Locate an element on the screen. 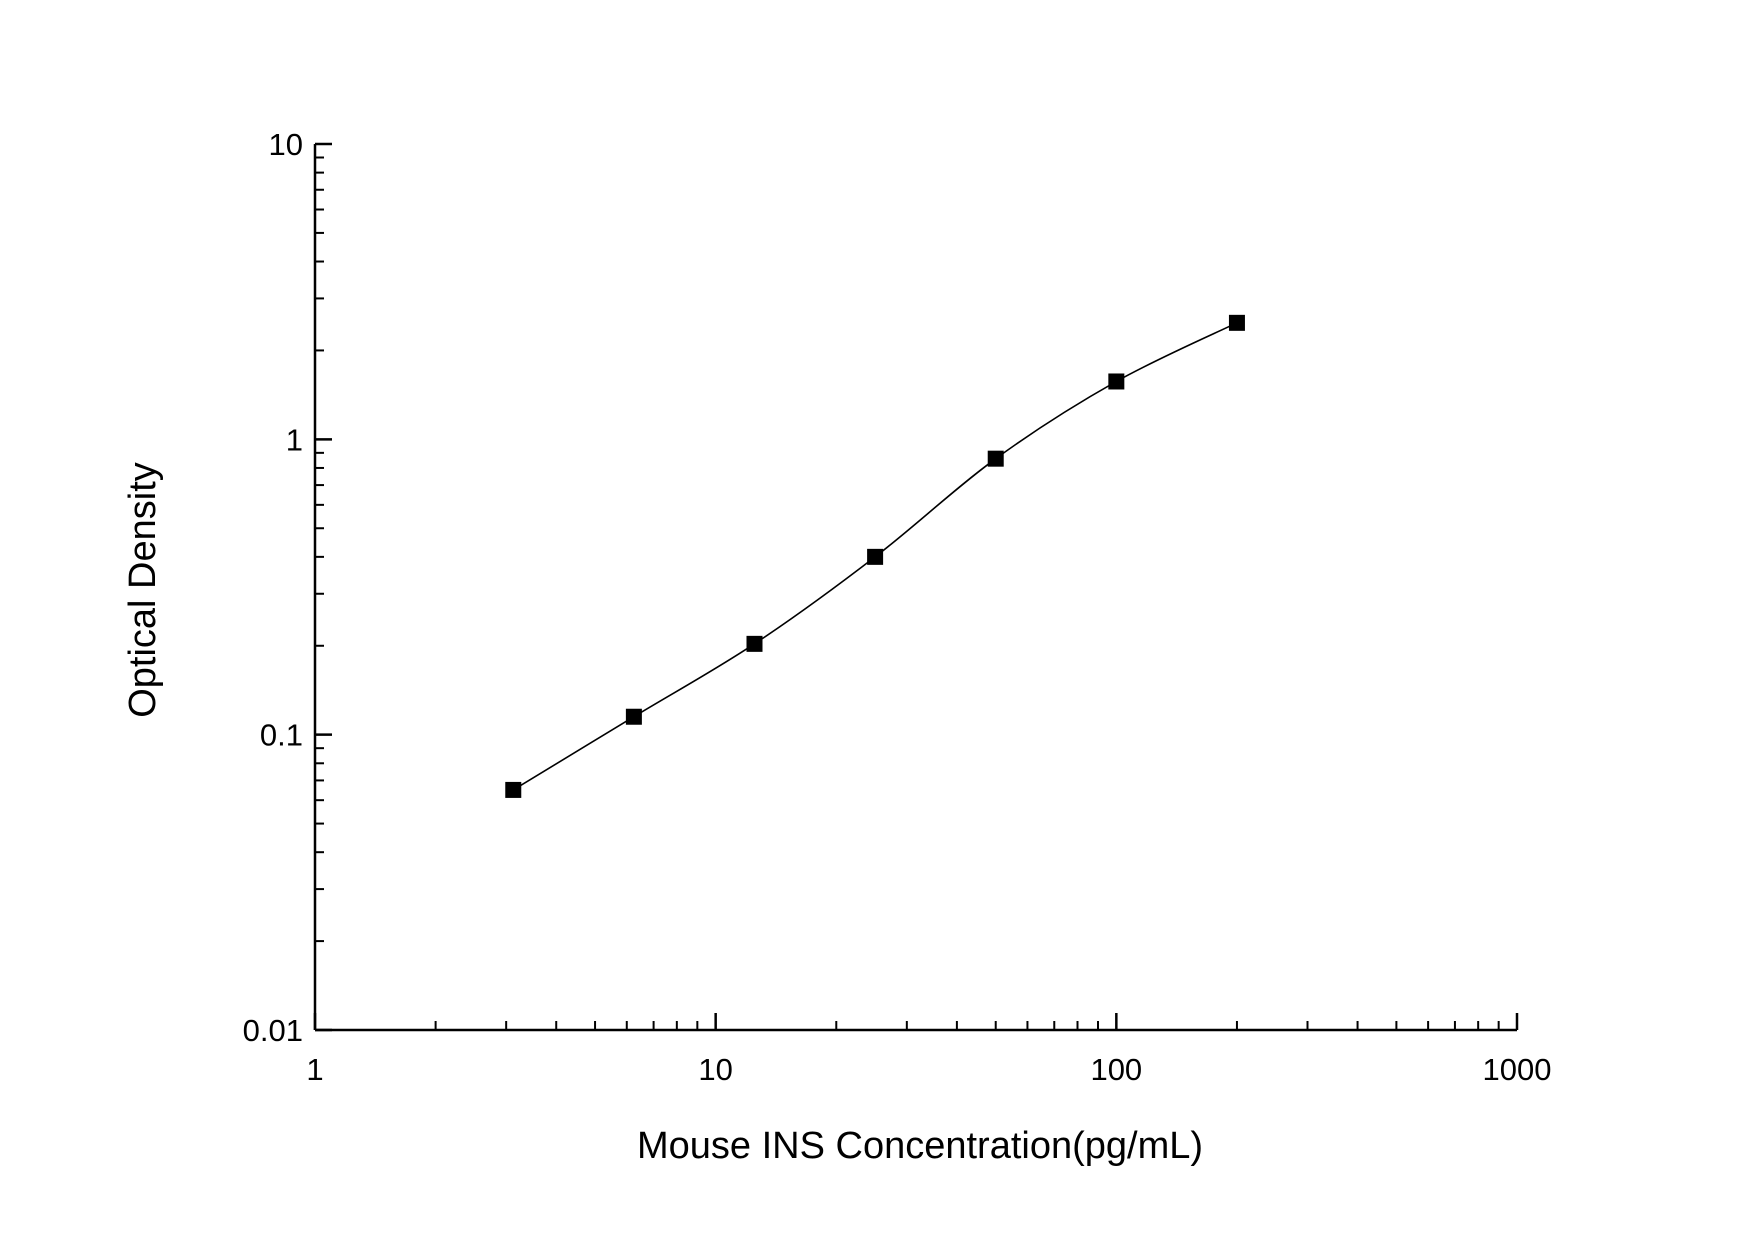  y-tick-label: 0.01 is located at coordinates (273, 1030).